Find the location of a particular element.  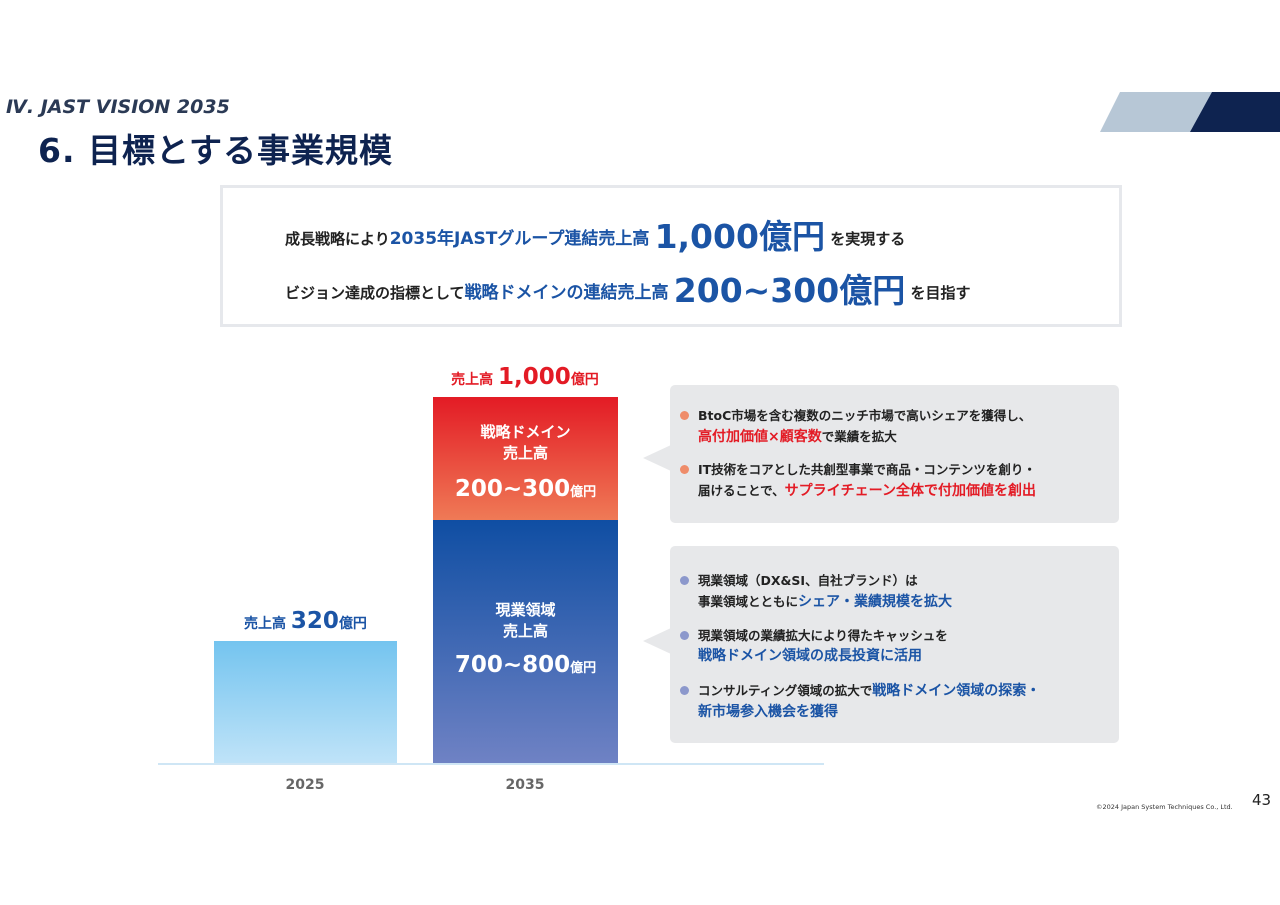

callout-text-line: コンサルティング領域の拡大で戦略ドメイン領域の探索・ is located at coordinates (869, 691).